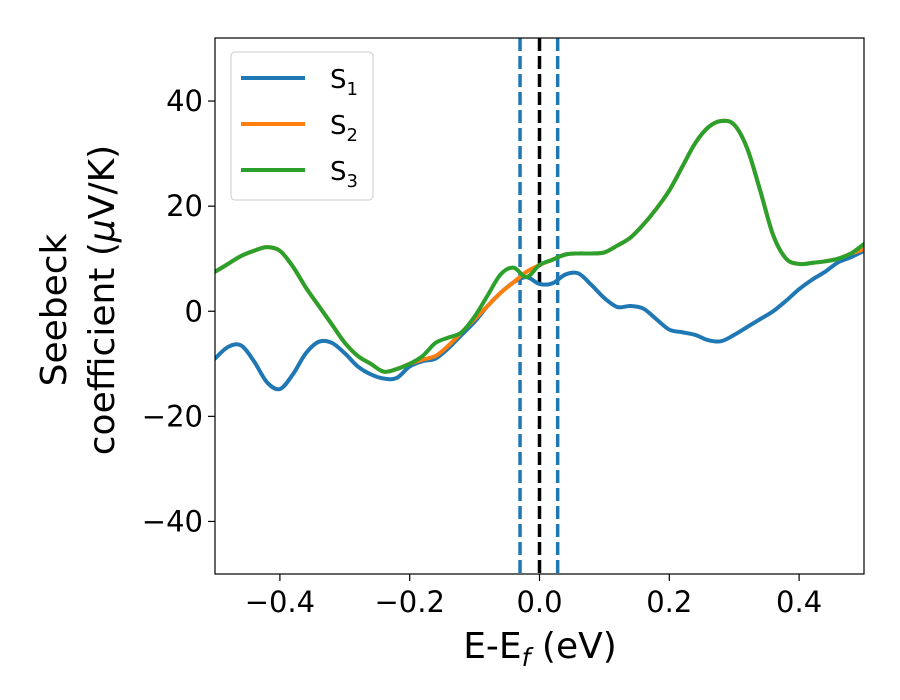  I want to click on reference-lines, so click(539, 306).